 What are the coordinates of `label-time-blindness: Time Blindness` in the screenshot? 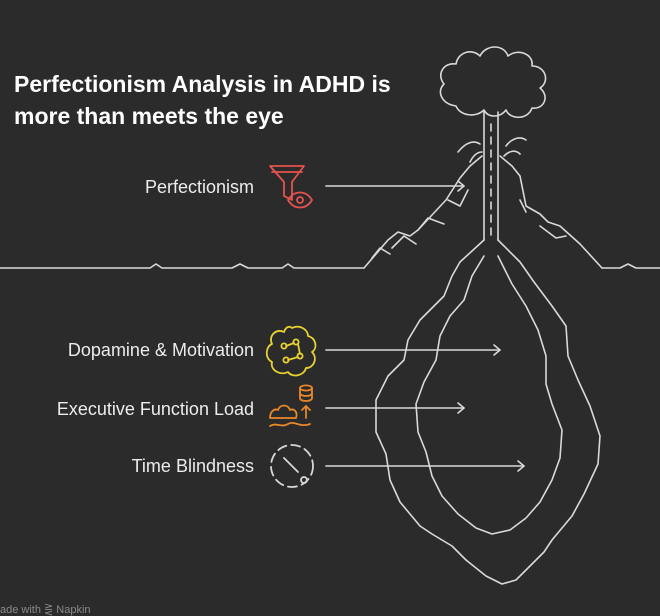 It's located at (192, 466).